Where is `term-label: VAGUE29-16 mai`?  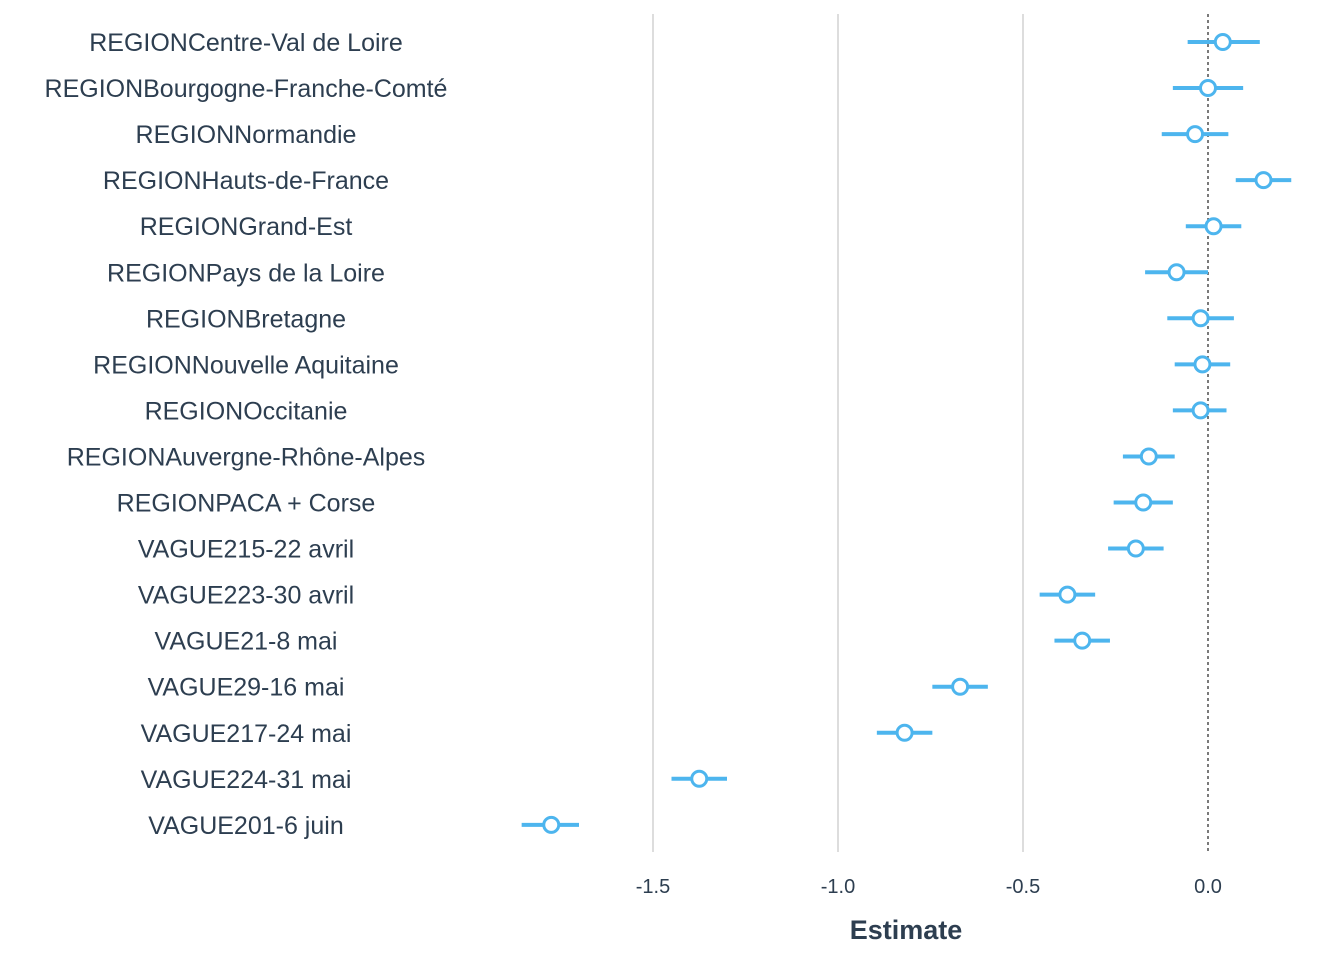
term-label: VAGUE29-16 mai is located at coordinates (246, 688).